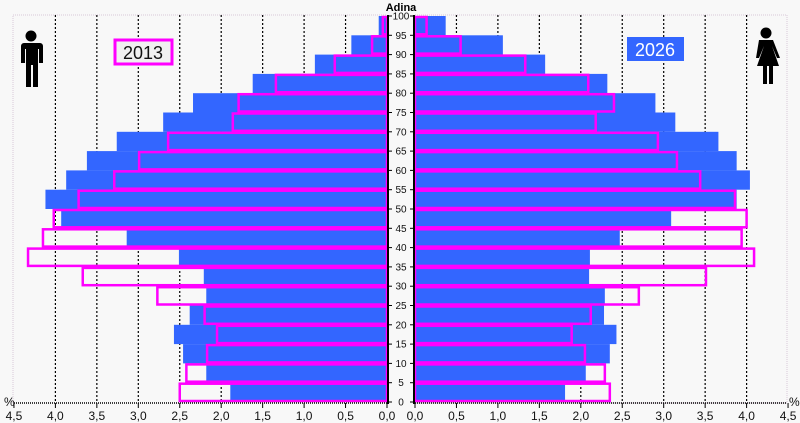 This screenshot has height=423, width=800. Describe the element at coordinates (345, 416) in the screenshot. I see `x-tick-label-left: 0,5` at that location.